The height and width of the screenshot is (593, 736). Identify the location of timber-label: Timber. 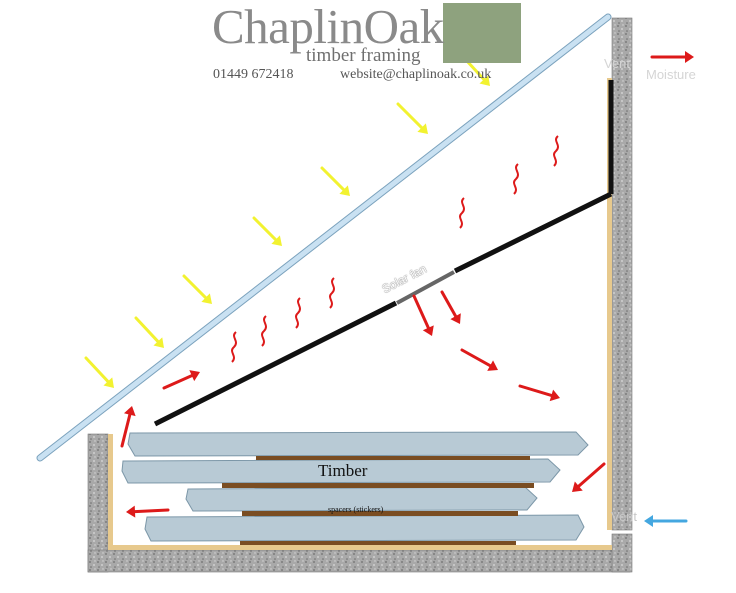
(343, 470).